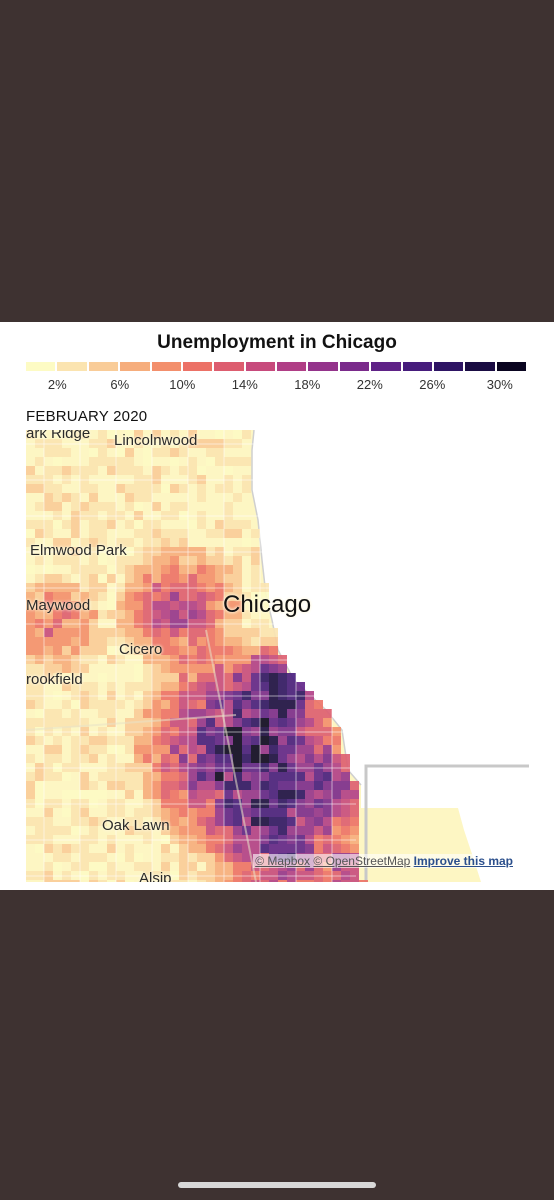 This screenshot has width=554, height=1200. Describe the element at coordinates (283, 861) in the screenshot. I see `mapbox-link: © Mapbox` at that location.